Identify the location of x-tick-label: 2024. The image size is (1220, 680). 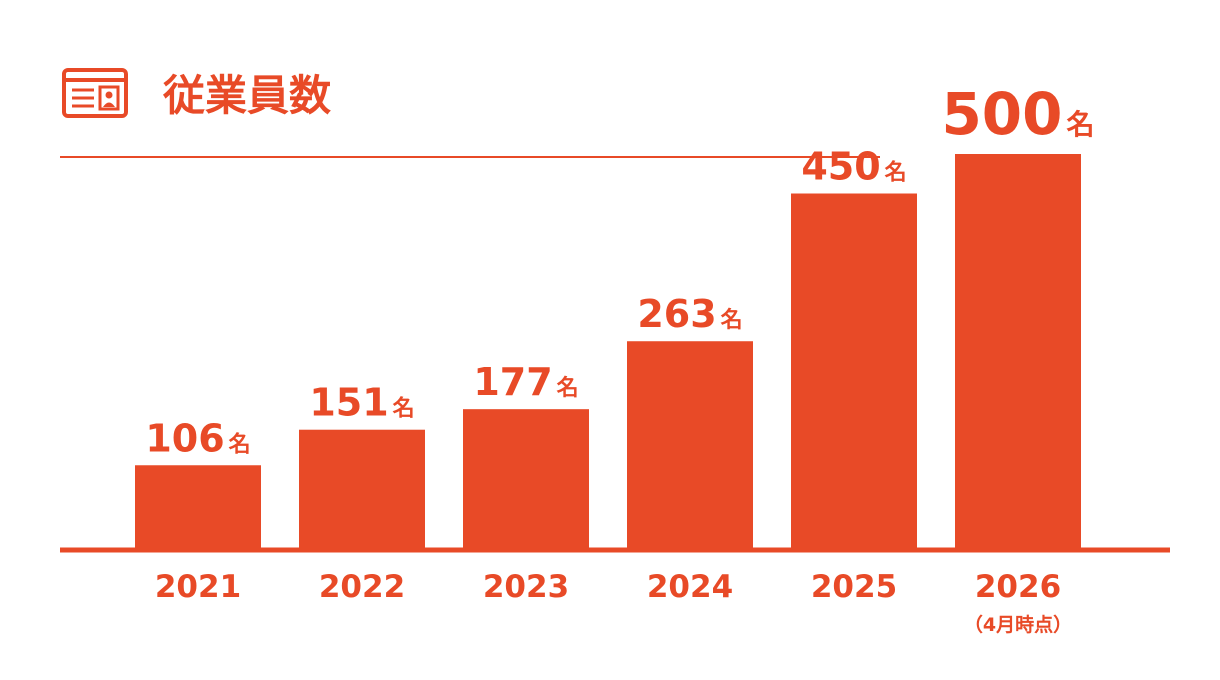
(690, 587).